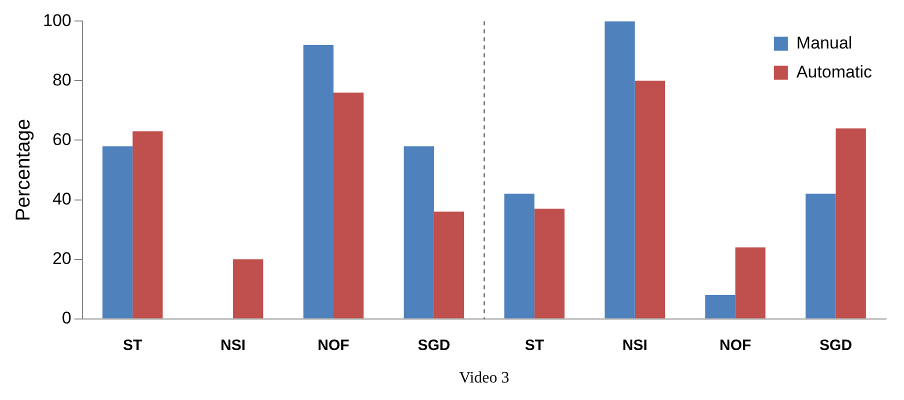 Image resolution: width=904 pixels, height=400 pixels. Describe the element at coordinates (67, 318) in the screenshot. I see `y-tick-label: 0` at that location.